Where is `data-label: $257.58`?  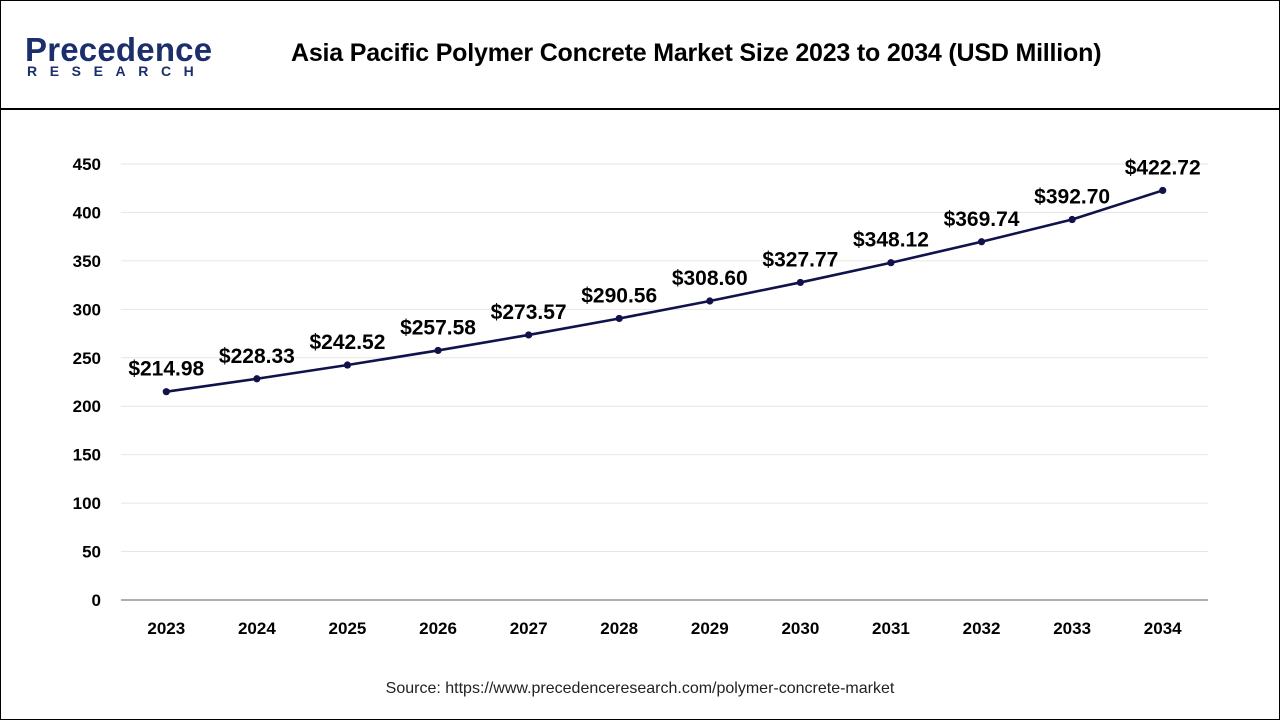 data-label: $257.58 is located at coordinates (438, 327).